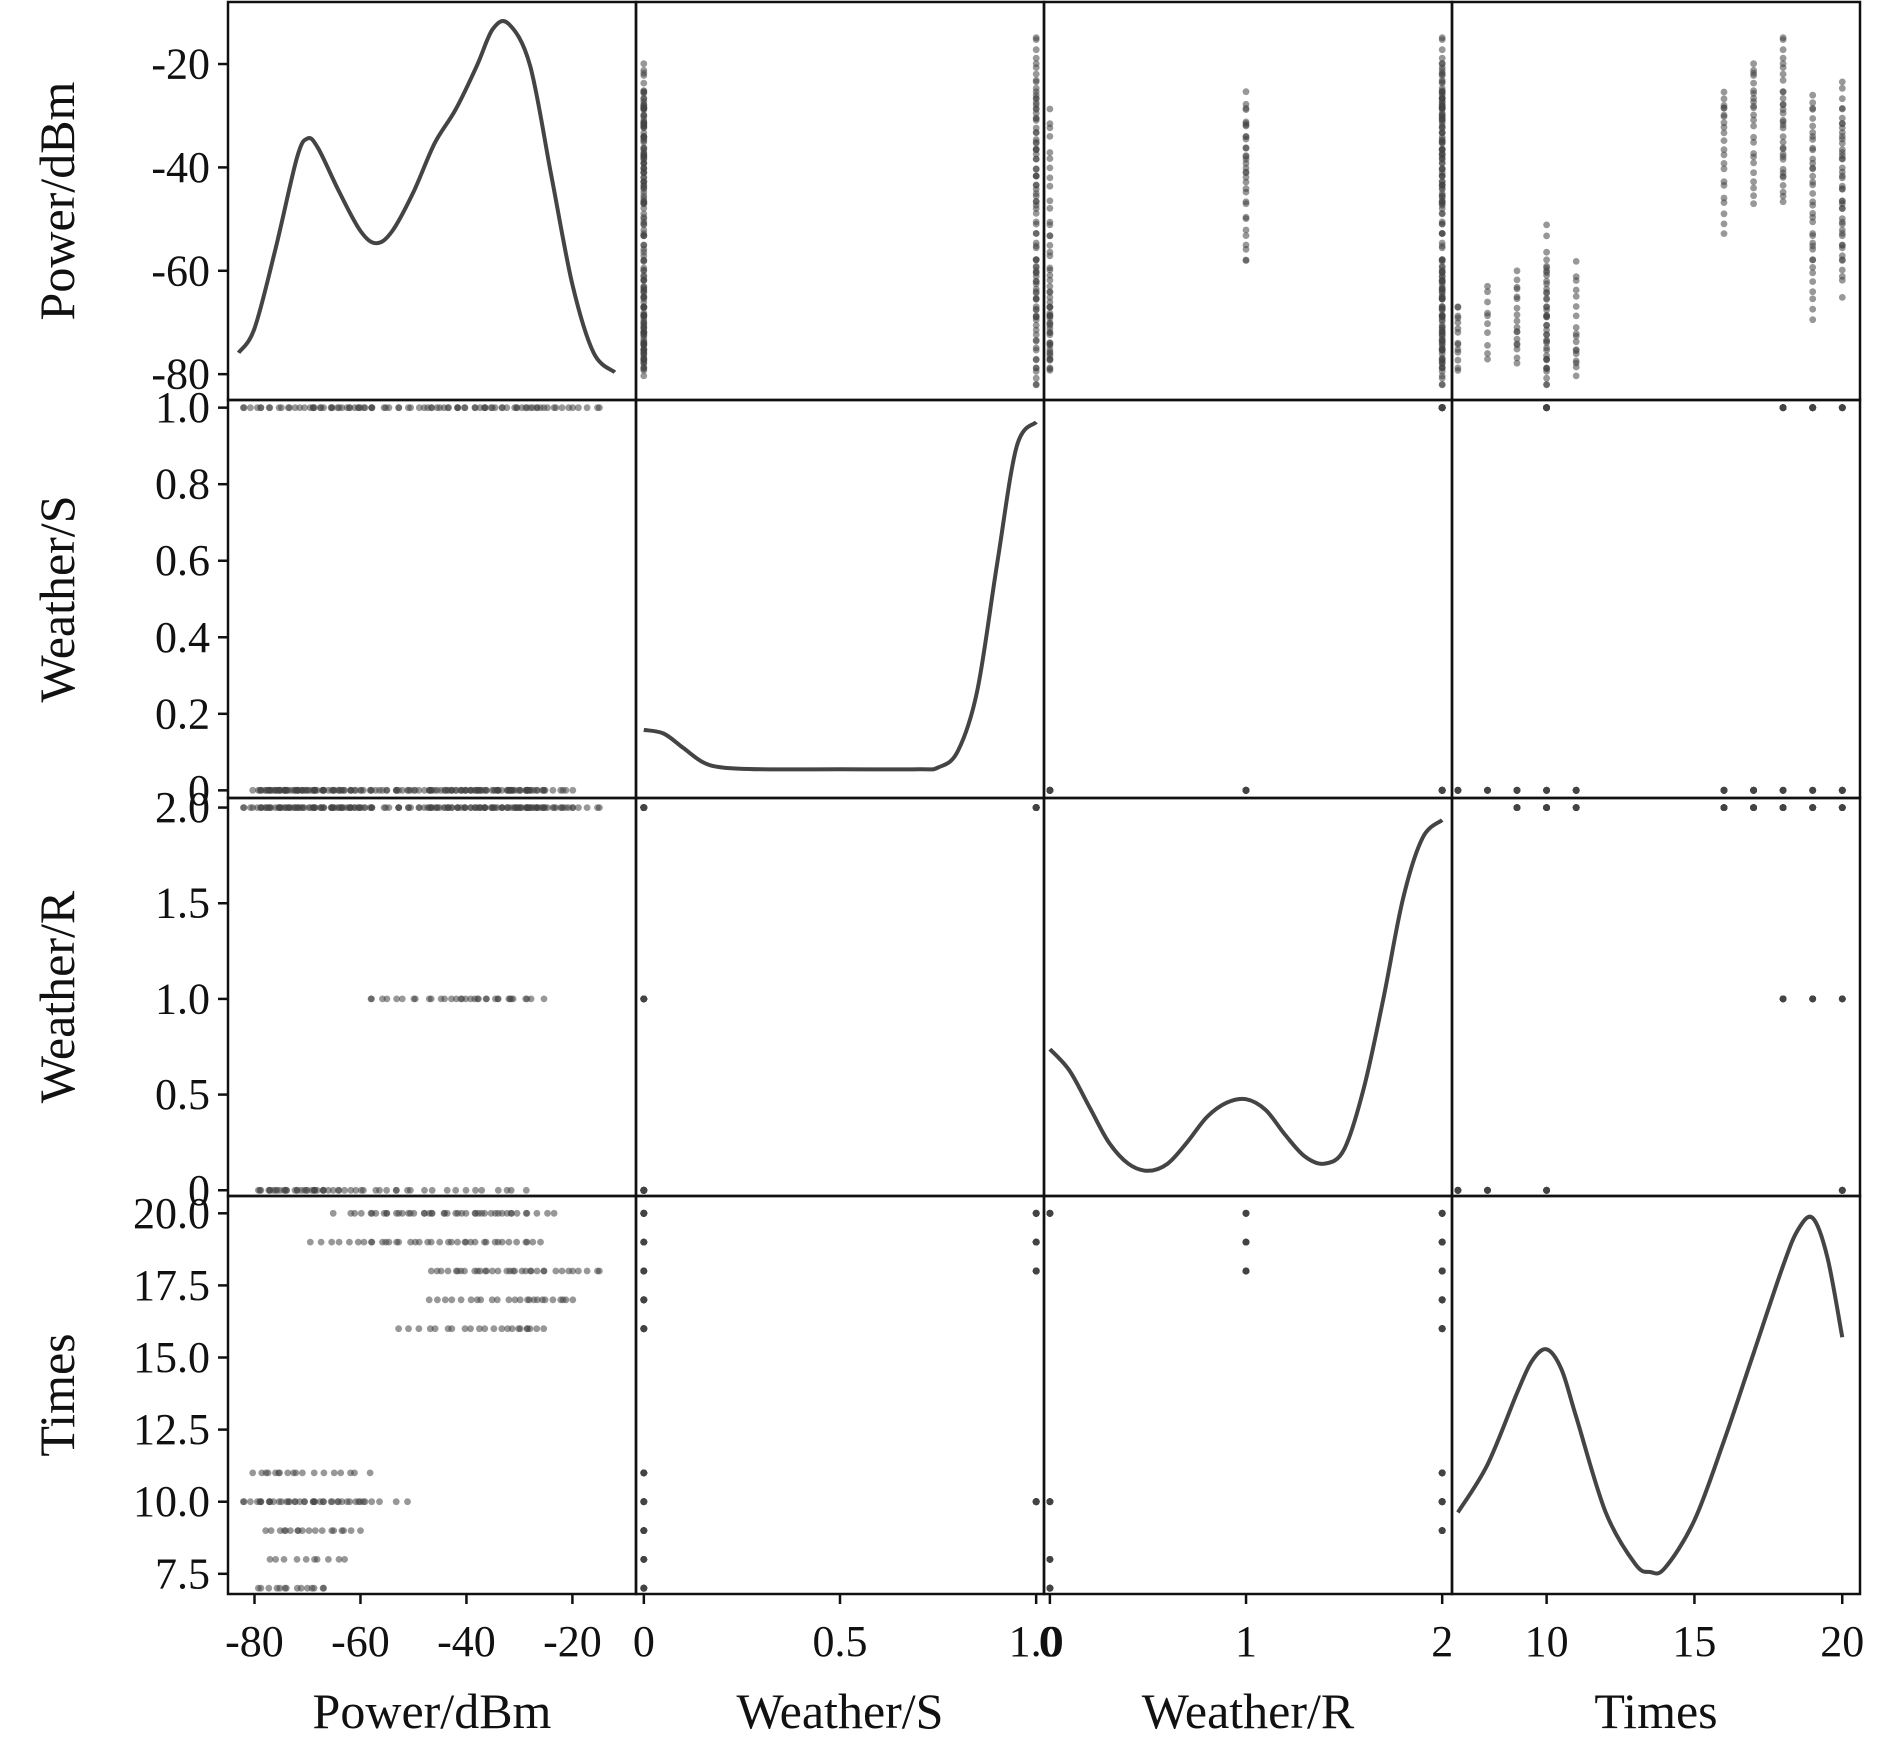 The width and height of the screenshot is (1890, 1739). Describe the element at coordinates (840, 1395) in the screenshot. I see `cell-times-vs-weather-s` at that location.